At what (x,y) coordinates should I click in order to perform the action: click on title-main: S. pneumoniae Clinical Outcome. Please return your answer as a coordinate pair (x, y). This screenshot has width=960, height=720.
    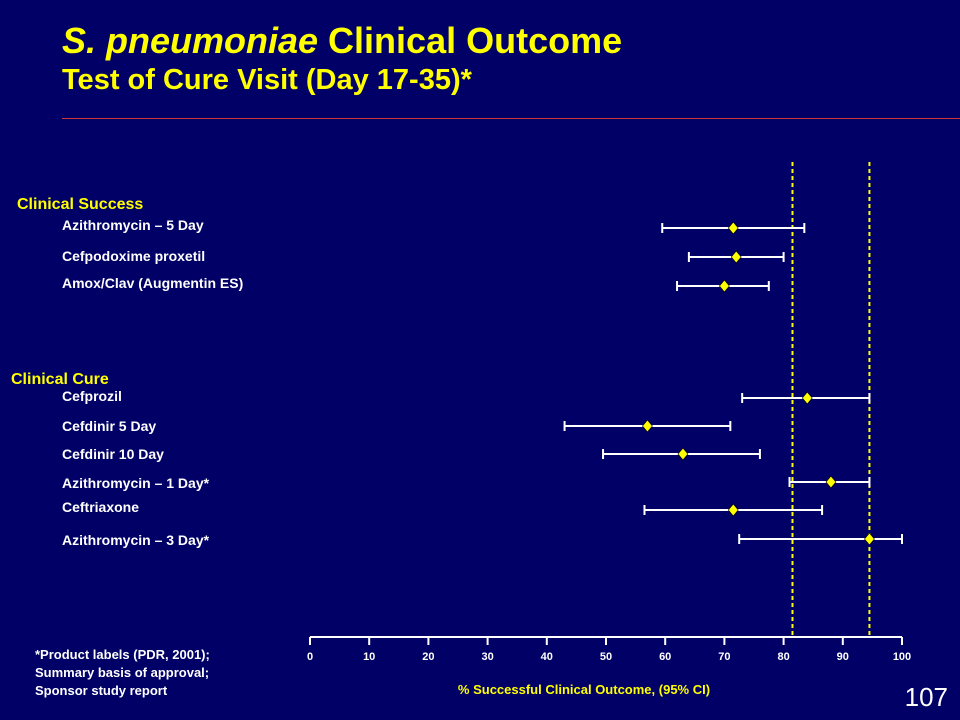
    Looking at the image, I should click on (502, 41).